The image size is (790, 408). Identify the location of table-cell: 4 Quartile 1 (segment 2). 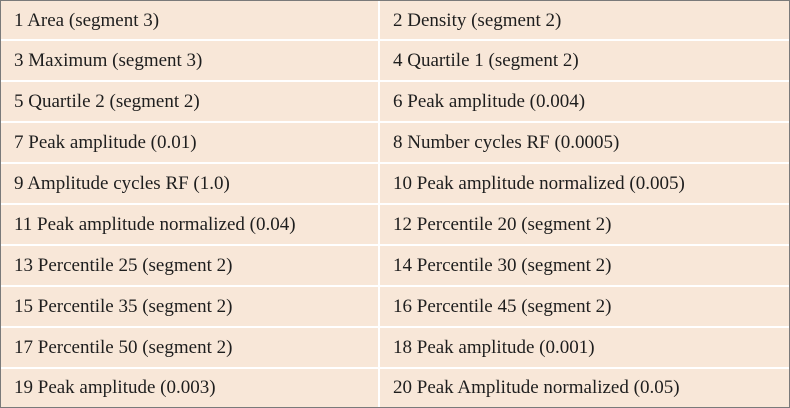
(583, 61).